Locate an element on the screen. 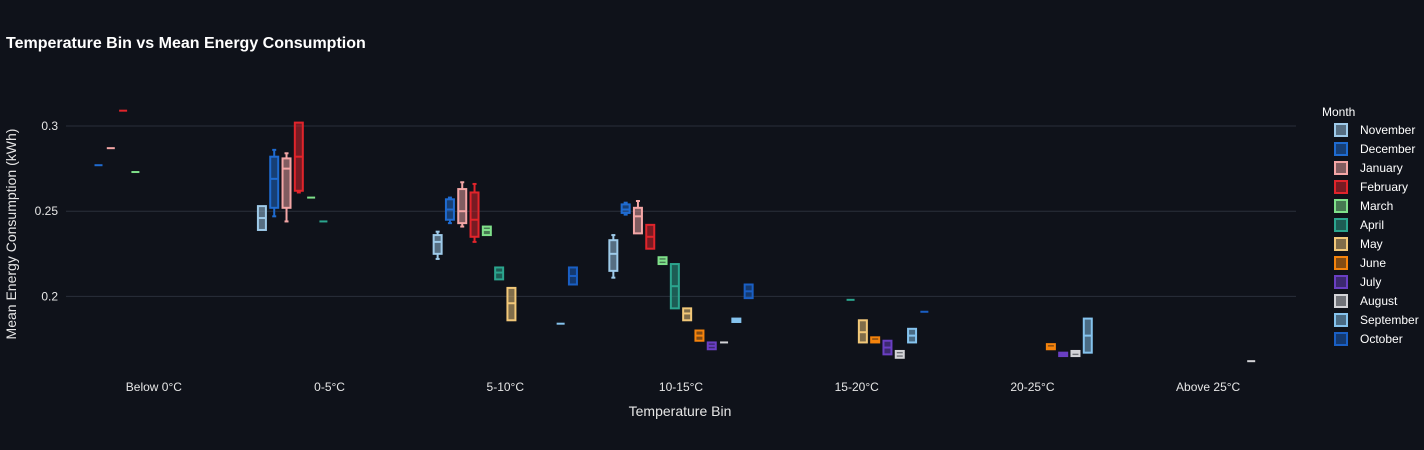 The height and width of the screenshot is (450, 1424). y-tick-label: 0.3 is located at coordinates (49, 126).